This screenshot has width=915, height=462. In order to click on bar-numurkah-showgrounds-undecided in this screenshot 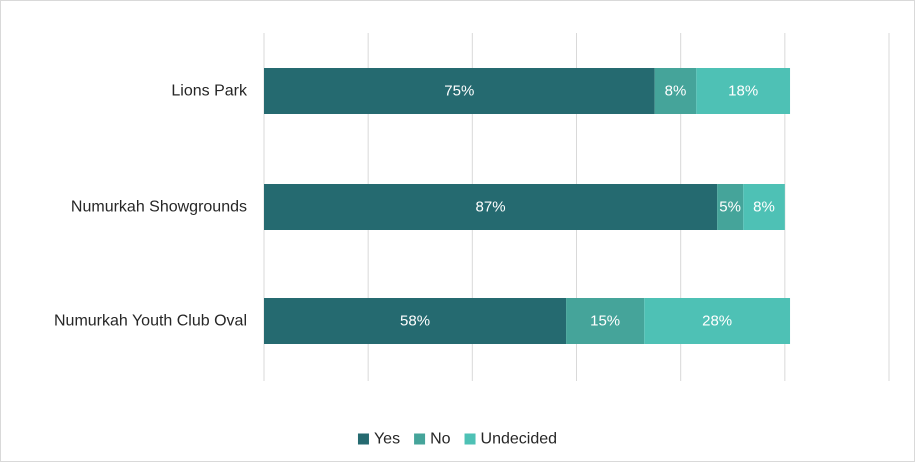, I will do `click(764, 207)`.